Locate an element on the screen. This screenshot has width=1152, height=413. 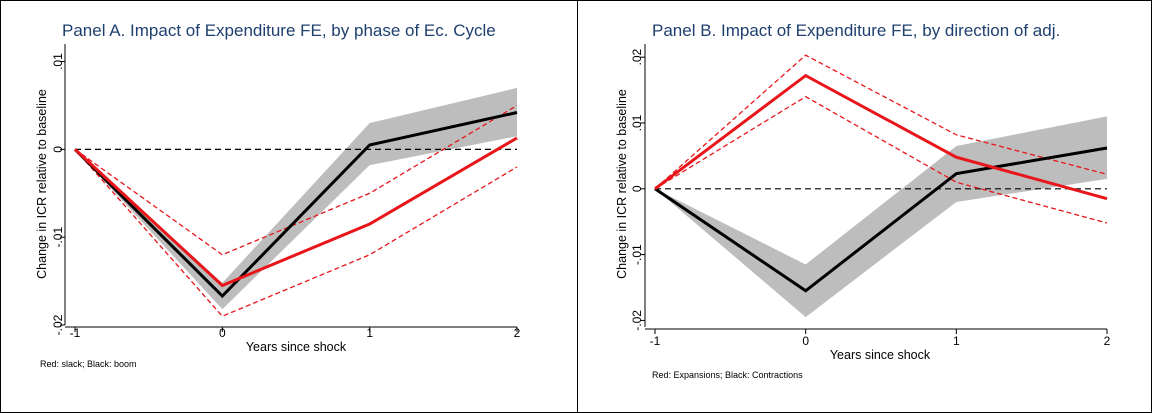
panel-a-y-tick-label: -.01 is located at coordinates (58, 237).